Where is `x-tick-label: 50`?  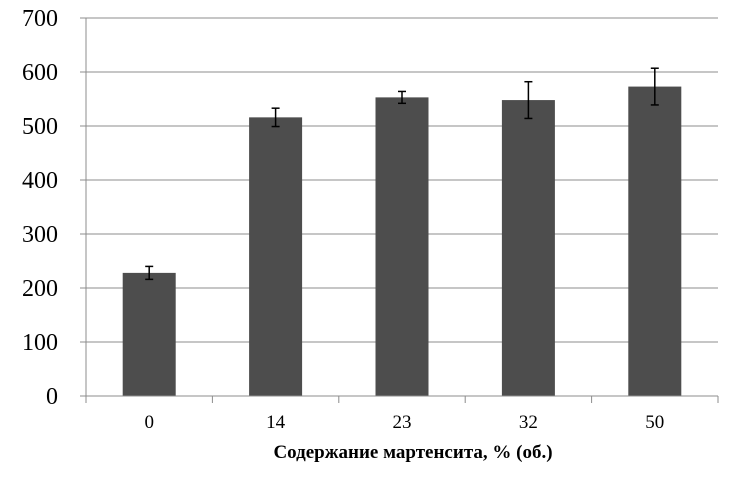
x-tick-label: 50 is located at coordinates (654, 422).